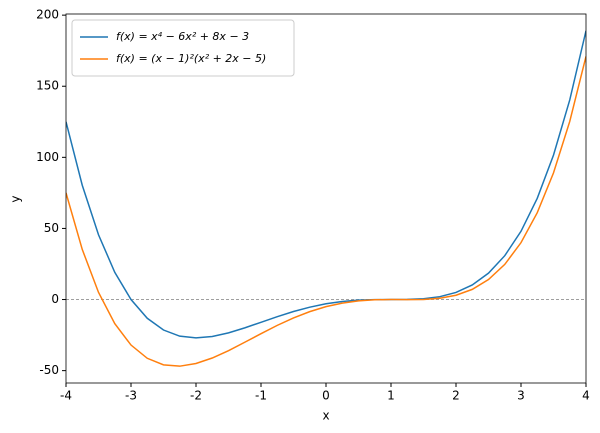  I want to click on y-tick-label: -50, so click(49, 370).